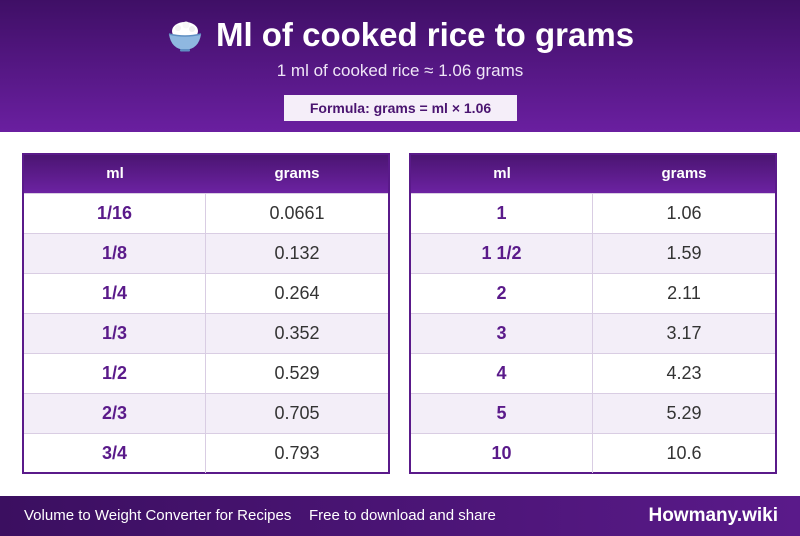 The image size is (800, 536). What do you see at coordinates (115, 293) in the screenshot?
I see `ml-cell: 1/4` at bounding box center [115, 293].